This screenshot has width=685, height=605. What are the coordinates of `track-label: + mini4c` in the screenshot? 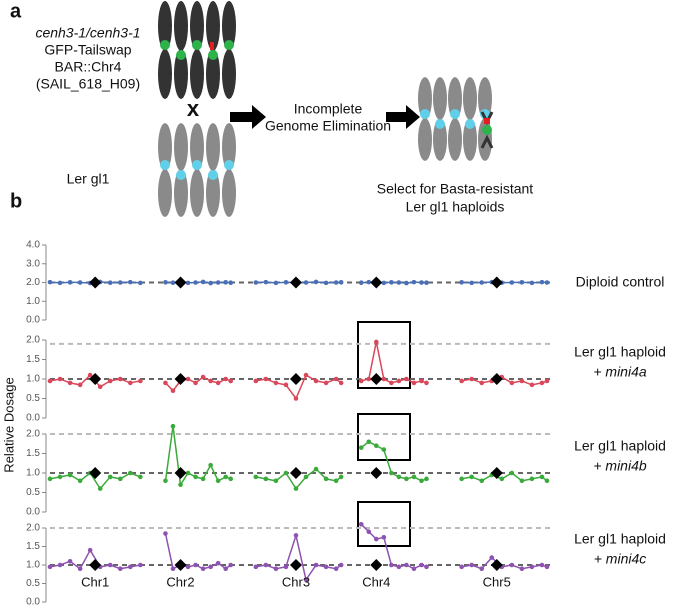 It's located at (620, 559).